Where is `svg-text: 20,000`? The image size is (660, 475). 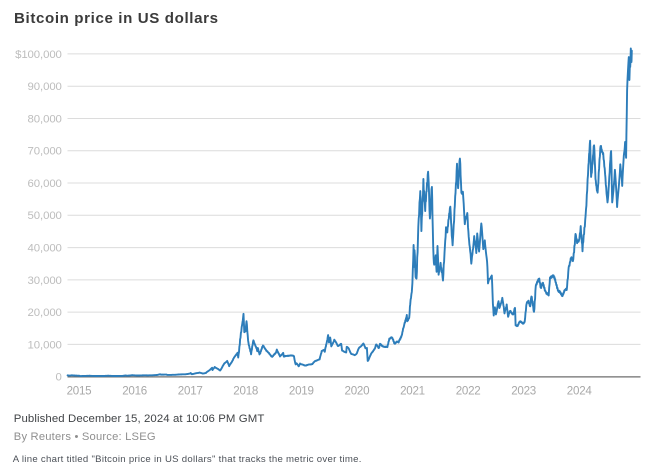 svg-text: 20,000 is located at coordinates (45, 313).